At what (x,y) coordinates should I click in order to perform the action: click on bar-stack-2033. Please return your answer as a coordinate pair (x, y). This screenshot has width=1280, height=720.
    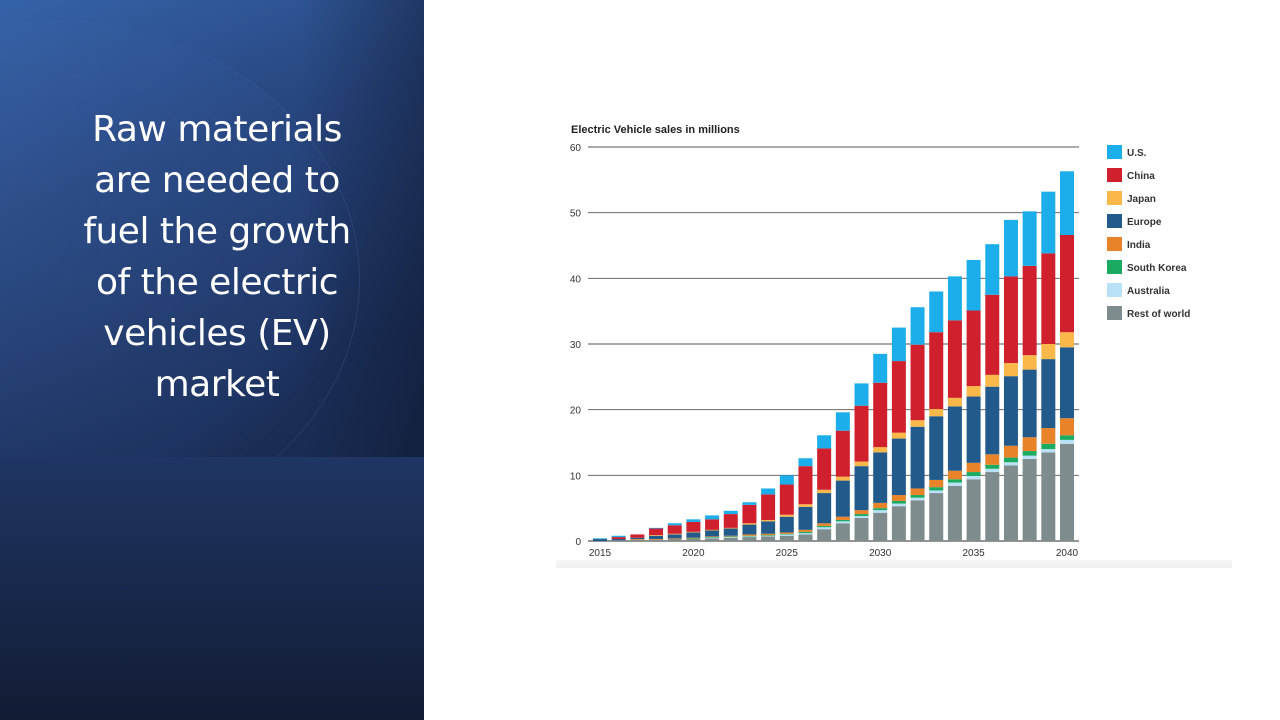
    Looking at the image, I should click on (936, 416).